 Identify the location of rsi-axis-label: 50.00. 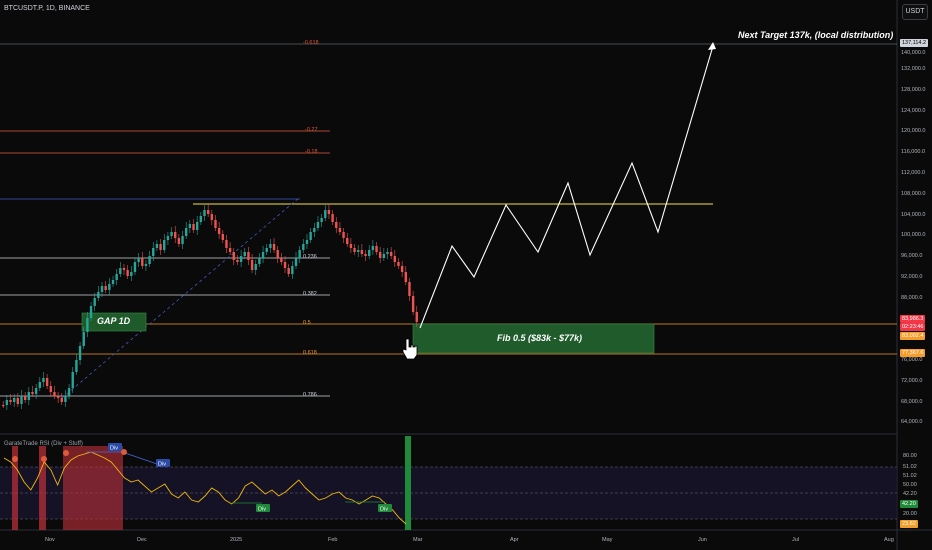
(910, 485).